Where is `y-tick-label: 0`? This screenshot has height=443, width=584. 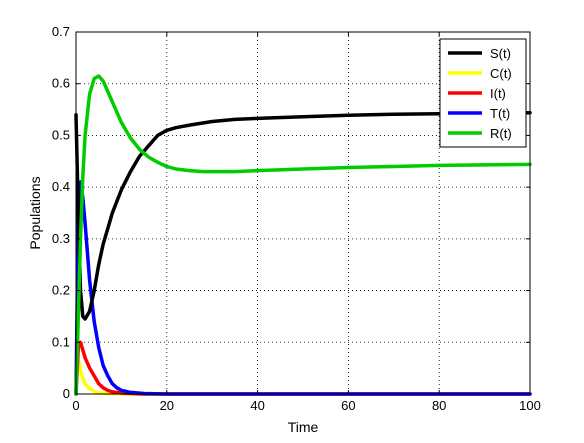
y-tick-label: 0 is located at coordinates (66, 393).